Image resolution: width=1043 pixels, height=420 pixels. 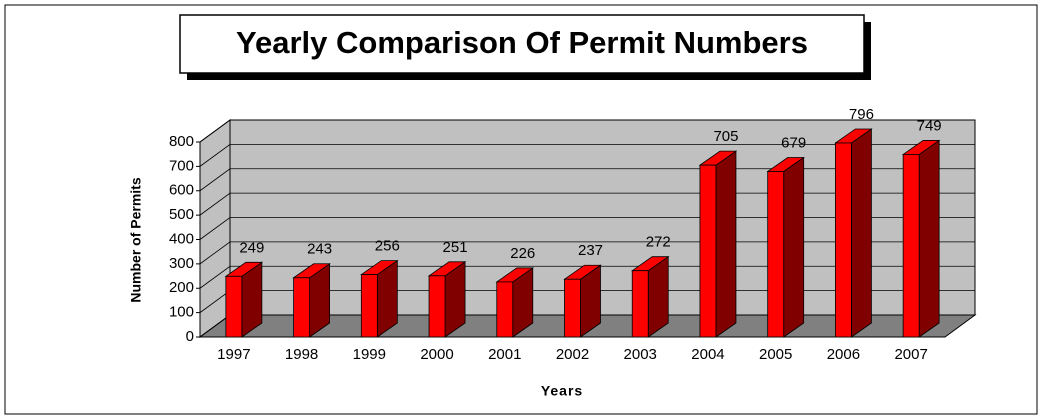 What do you see at coordinates (181, 238) in the screenshot?
I see `y-tick-label: 400` at bounding box center [181, 238].